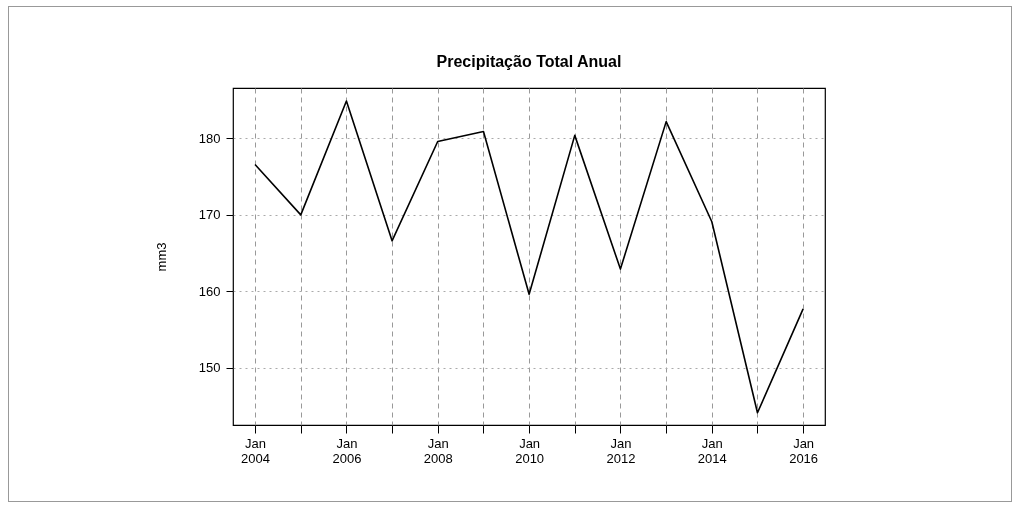 The width and height of the screenshot is (1022, 508). Describe the element at coordinates (255, 450) in the screenshot. I see `x-tick-label: Jan 2004` at that location.